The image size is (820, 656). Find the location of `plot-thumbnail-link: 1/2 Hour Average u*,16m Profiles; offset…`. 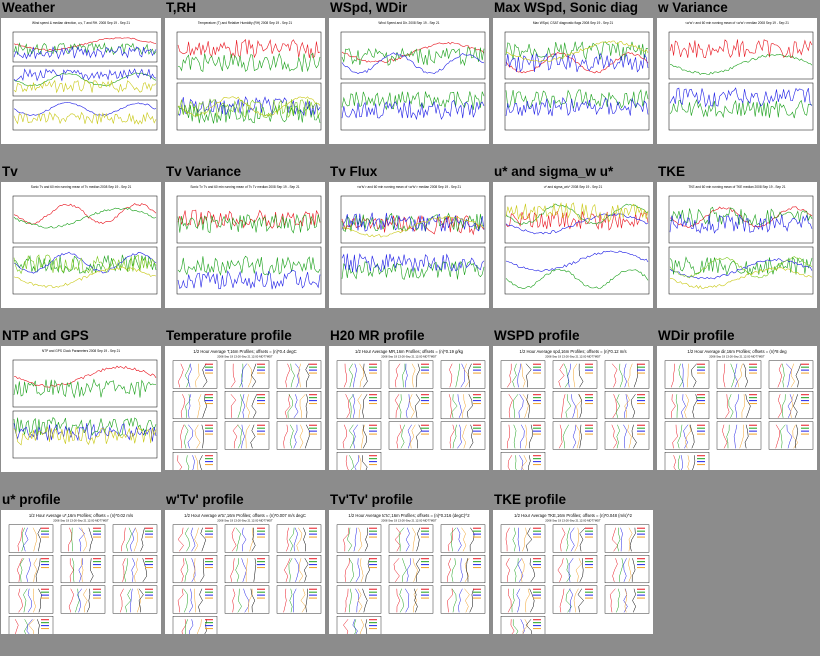

plot-thumbnail-link: 1/2 Hour Average u*,16m Profiles; offset… is located at coordinates (81, 572).